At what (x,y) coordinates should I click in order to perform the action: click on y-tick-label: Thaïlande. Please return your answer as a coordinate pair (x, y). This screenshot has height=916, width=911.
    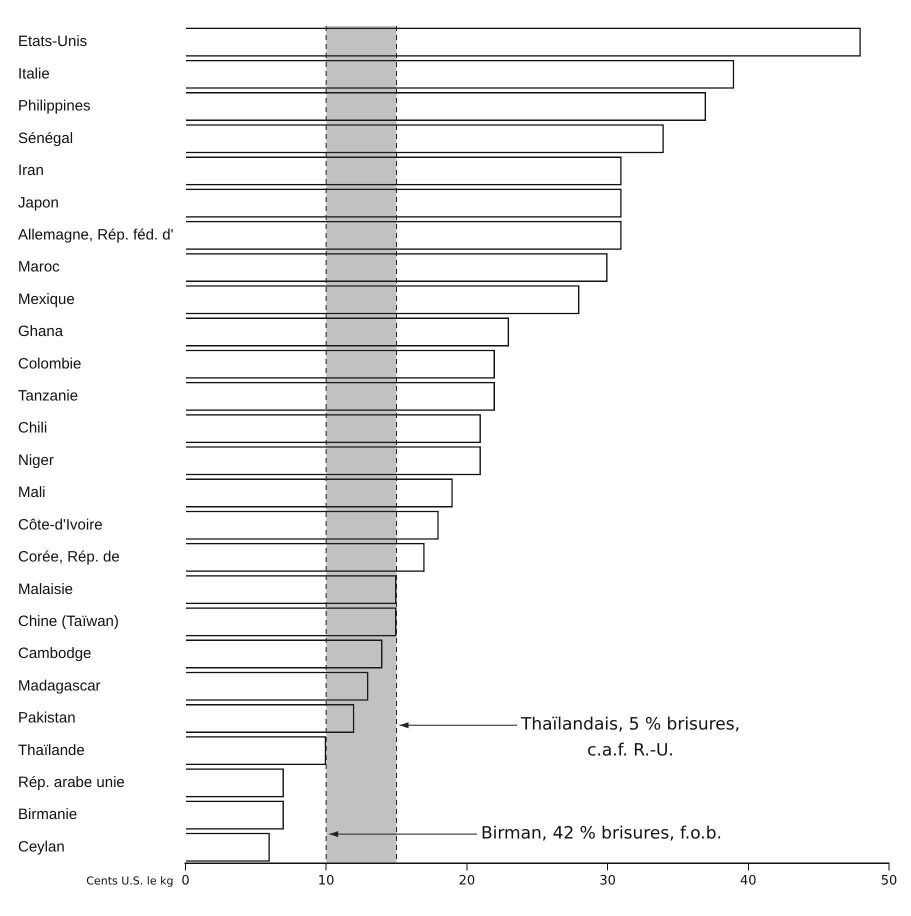
    Looking at the image, I should click on (51, 750).